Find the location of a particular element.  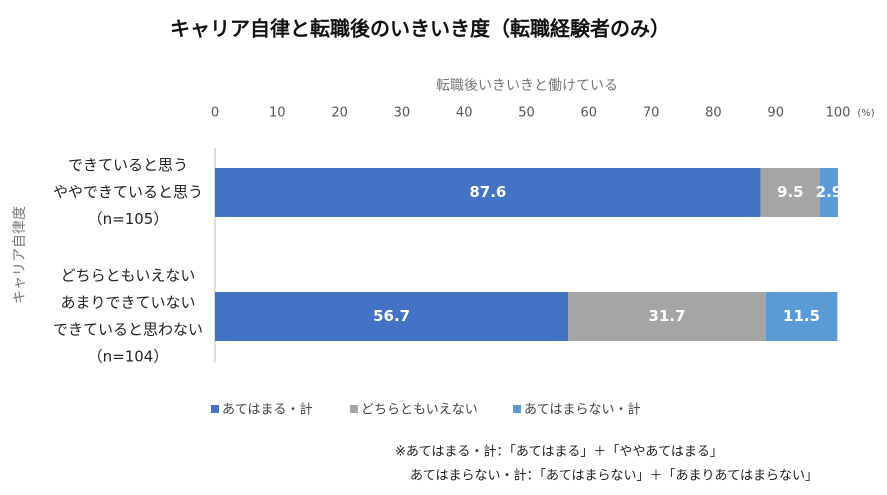

x-tick-label: 20 is located at coordinates (339, 113).